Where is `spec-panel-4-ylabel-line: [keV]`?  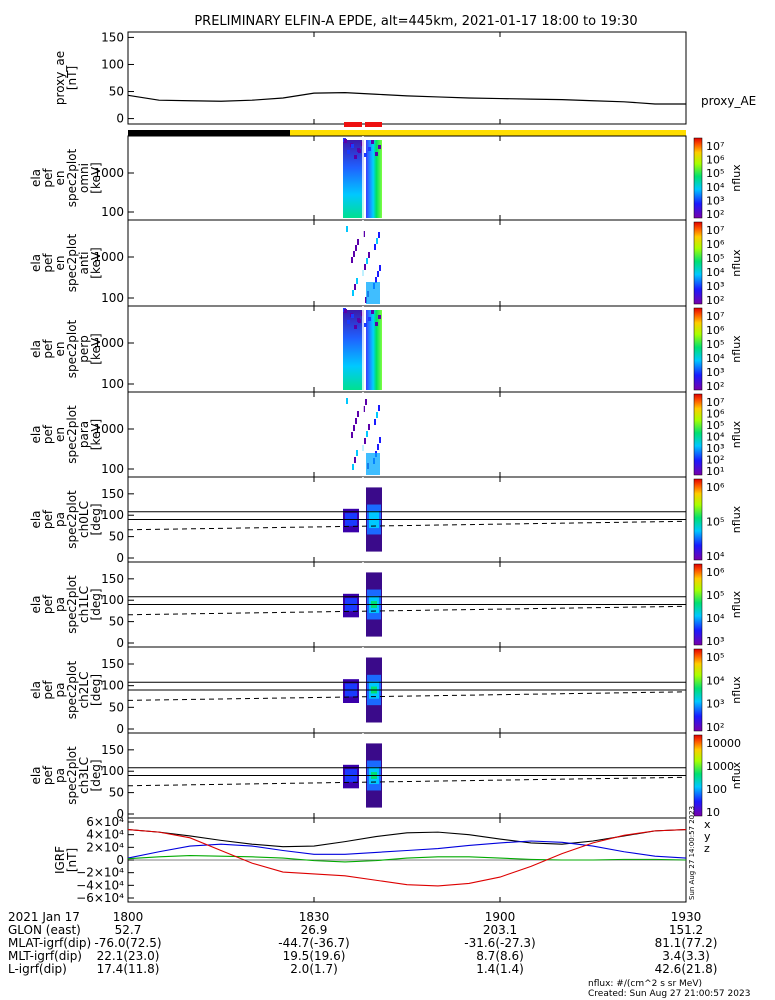 spec-panel-4-ylabel-line: [keV] is located at coordinates (96, 434).